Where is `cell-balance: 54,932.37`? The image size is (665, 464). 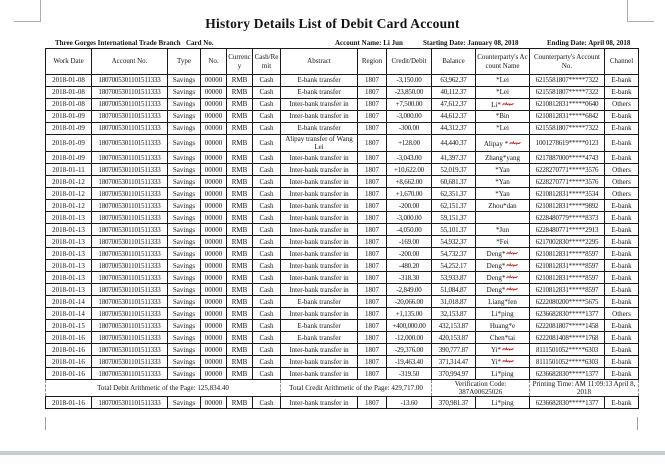
cell-balance: 54,932.37 is located at coordinates (453, 242).